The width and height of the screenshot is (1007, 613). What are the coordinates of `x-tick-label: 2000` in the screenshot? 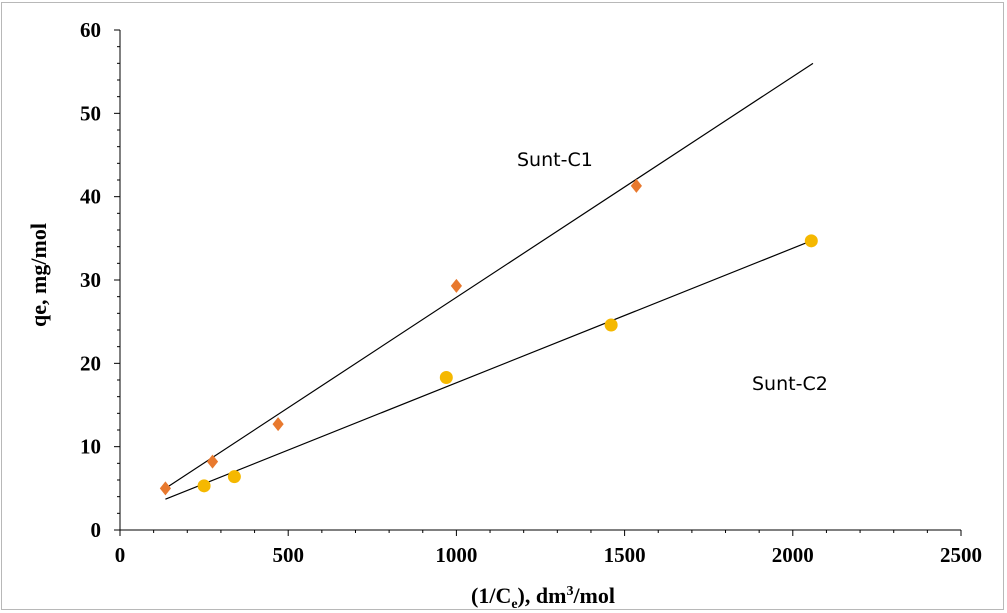 It's located at (793, 555).